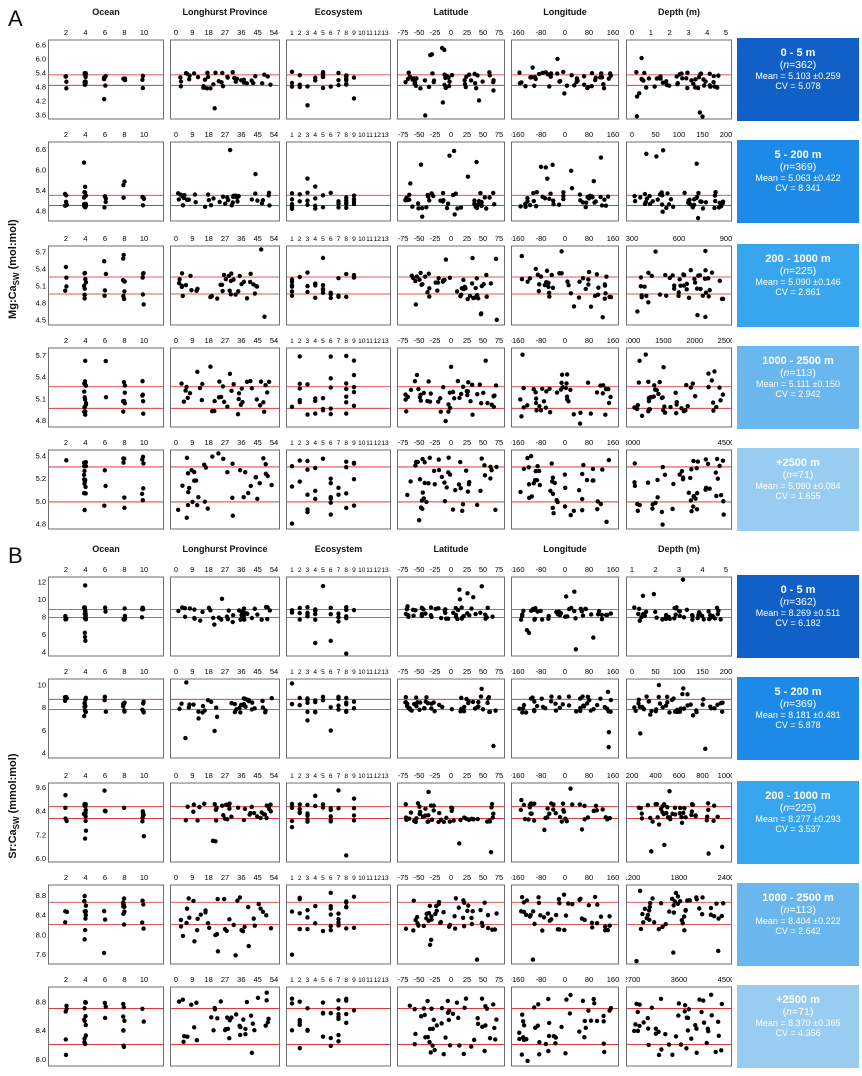 Image resolution: width=862 pixels, height=1076 pixels. Describe the element at coordinates (41, 190) in the screenshot. I see `y-tick-label: 5.4` at that location.